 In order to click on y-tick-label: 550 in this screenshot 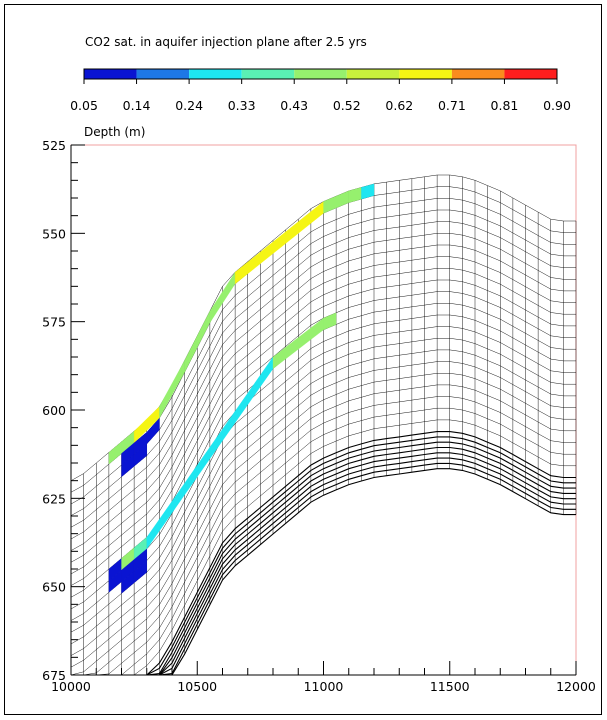, I will do `click(54, 233)`.